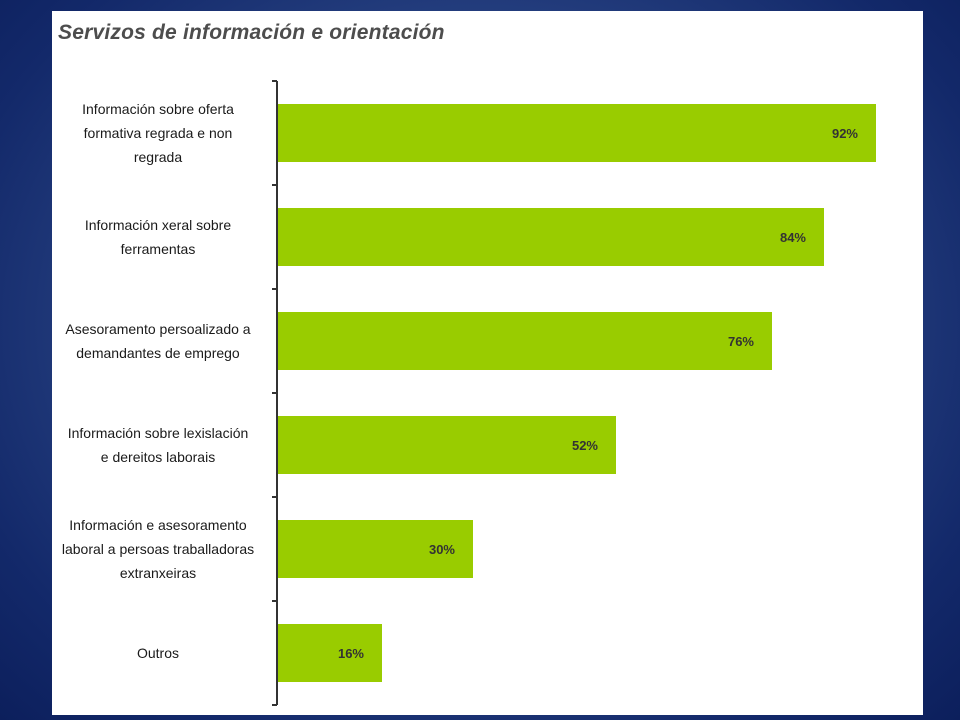  I want to click on category-label-line: laboral a persoas traballadoras, so click(158, 549).